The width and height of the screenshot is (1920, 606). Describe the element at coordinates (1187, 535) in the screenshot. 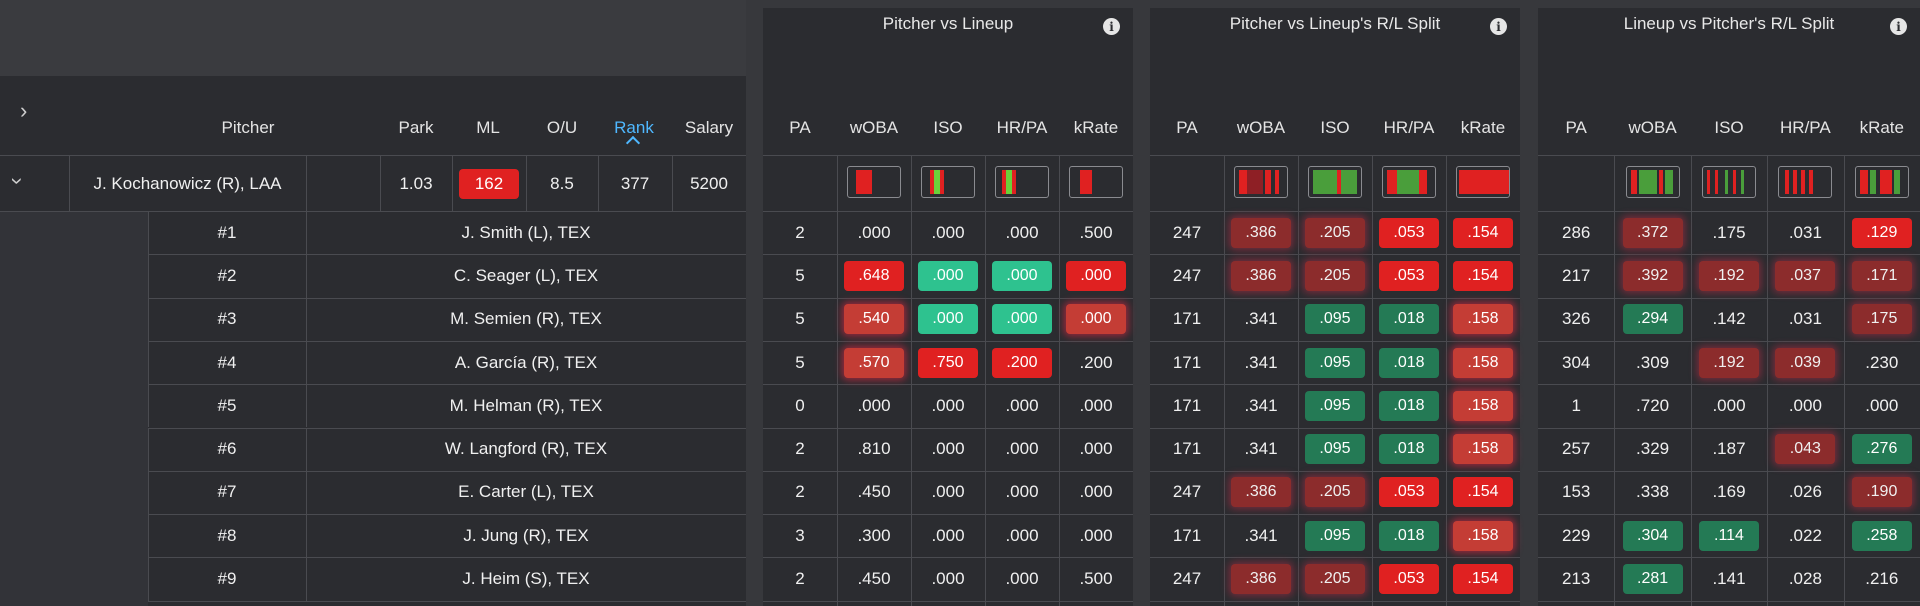

I see `stat-cell: 171` at that location.